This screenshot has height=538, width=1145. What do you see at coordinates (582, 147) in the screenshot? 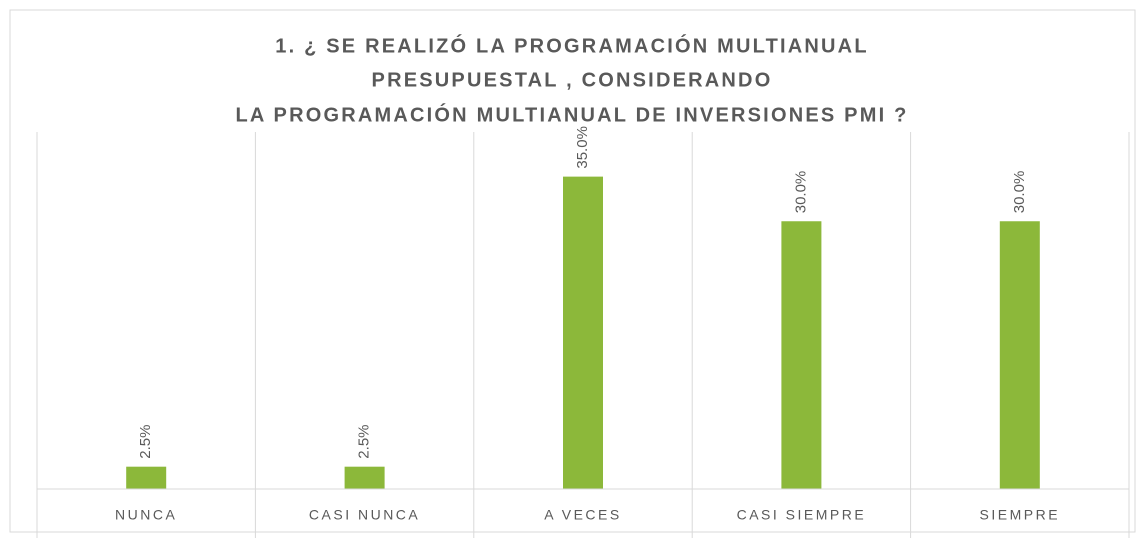
I see `value-label: 35.0%` at bounding box center [582, 147].